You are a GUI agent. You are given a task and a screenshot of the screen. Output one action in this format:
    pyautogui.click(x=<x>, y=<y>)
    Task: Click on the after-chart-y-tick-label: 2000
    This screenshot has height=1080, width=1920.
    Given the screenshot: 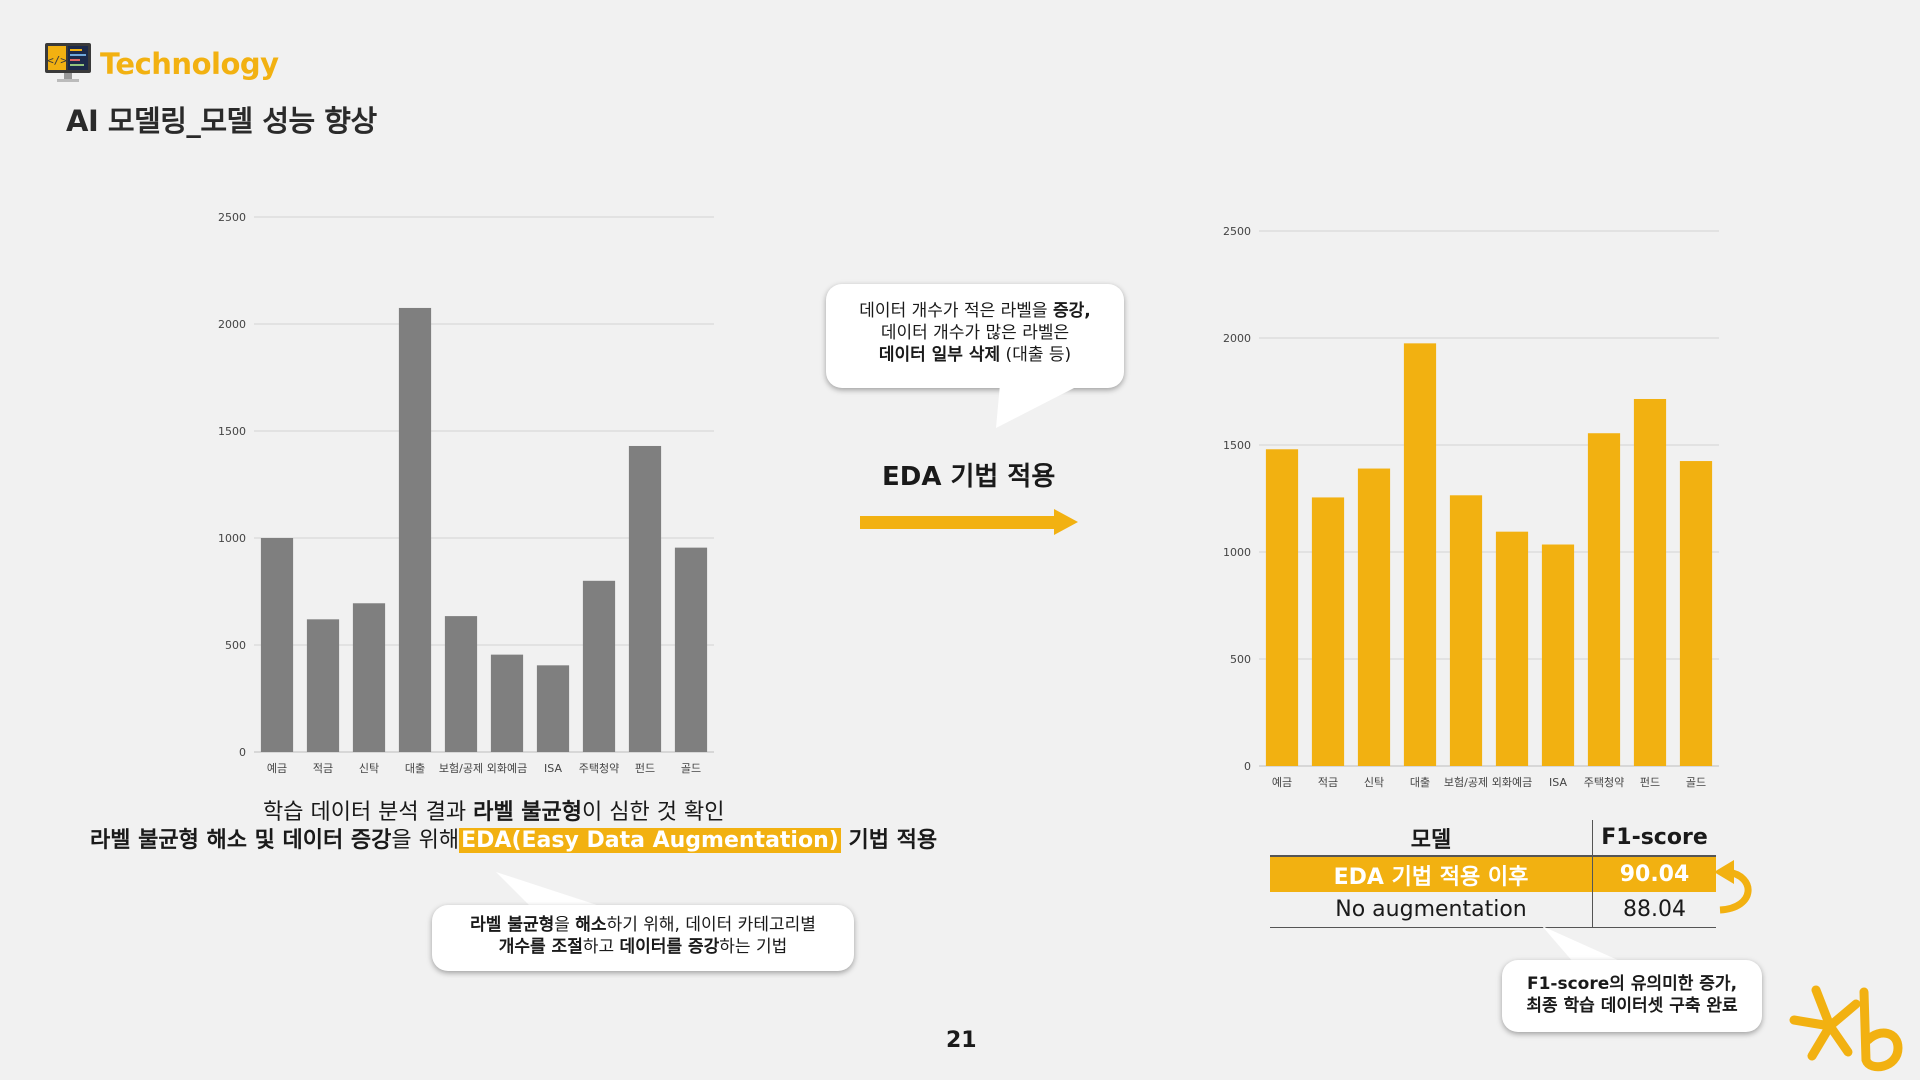 What is the action you would take?
    pyautogui.click(x=1237, y=338)
    